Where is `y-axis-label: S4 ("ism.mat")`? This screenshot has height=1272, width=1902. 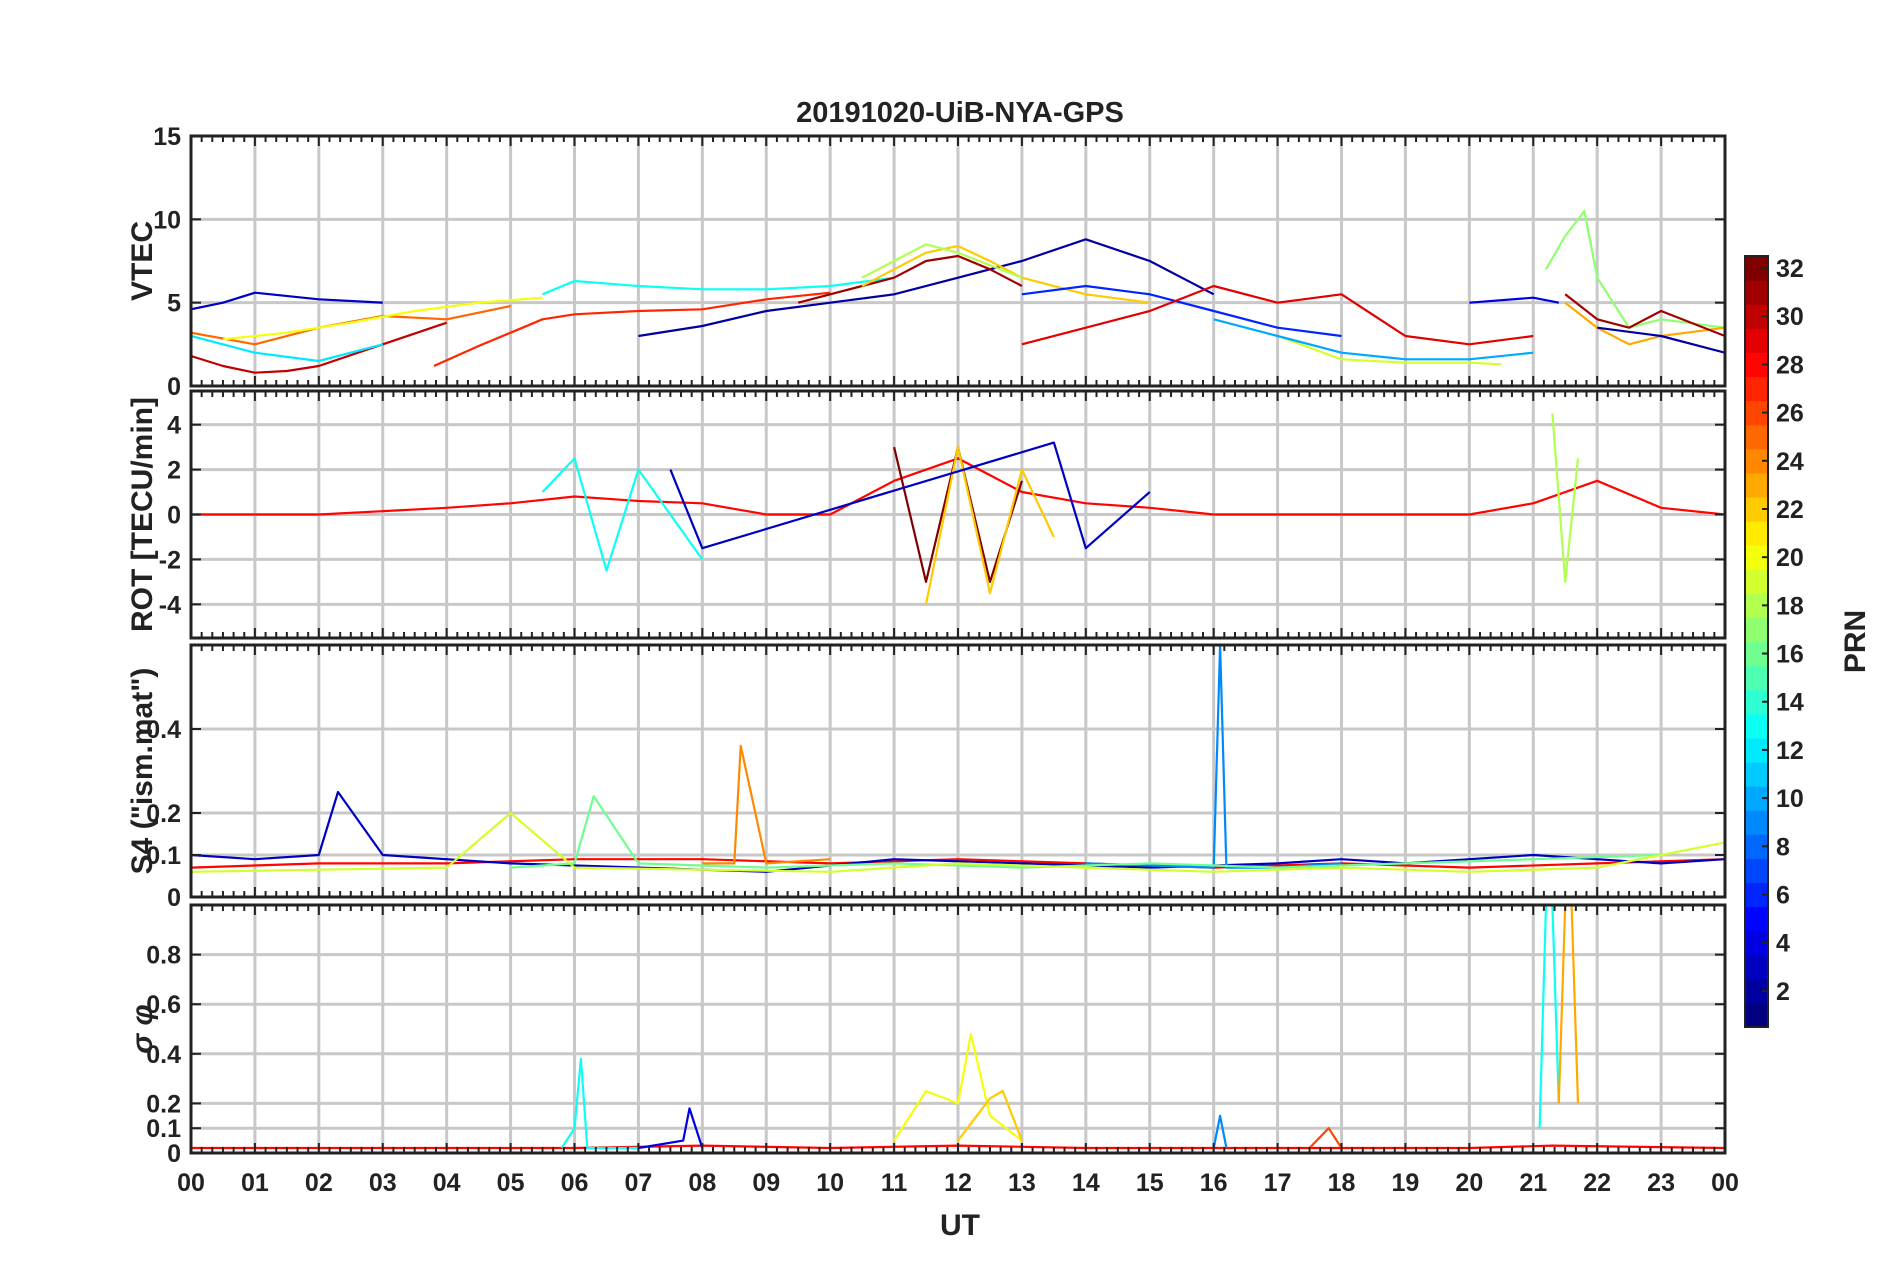 y-axis-label: S4 ("ism.mat") is located at coordinates (142, 771).